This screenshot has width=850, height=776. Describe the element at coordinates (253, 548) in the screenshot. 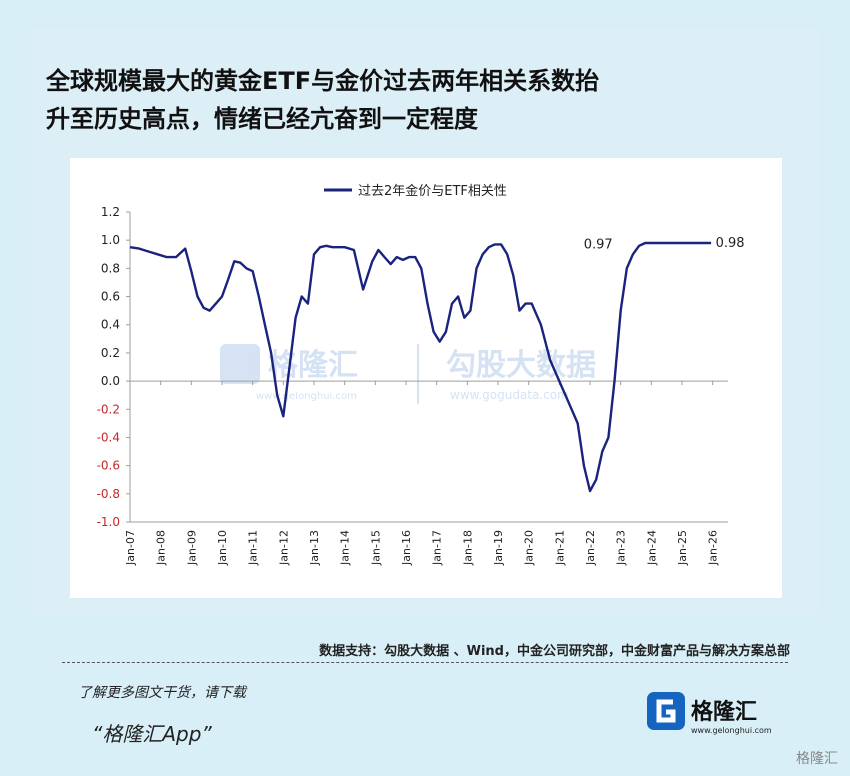

I see `x-tick-label: Jan-11` at that location.